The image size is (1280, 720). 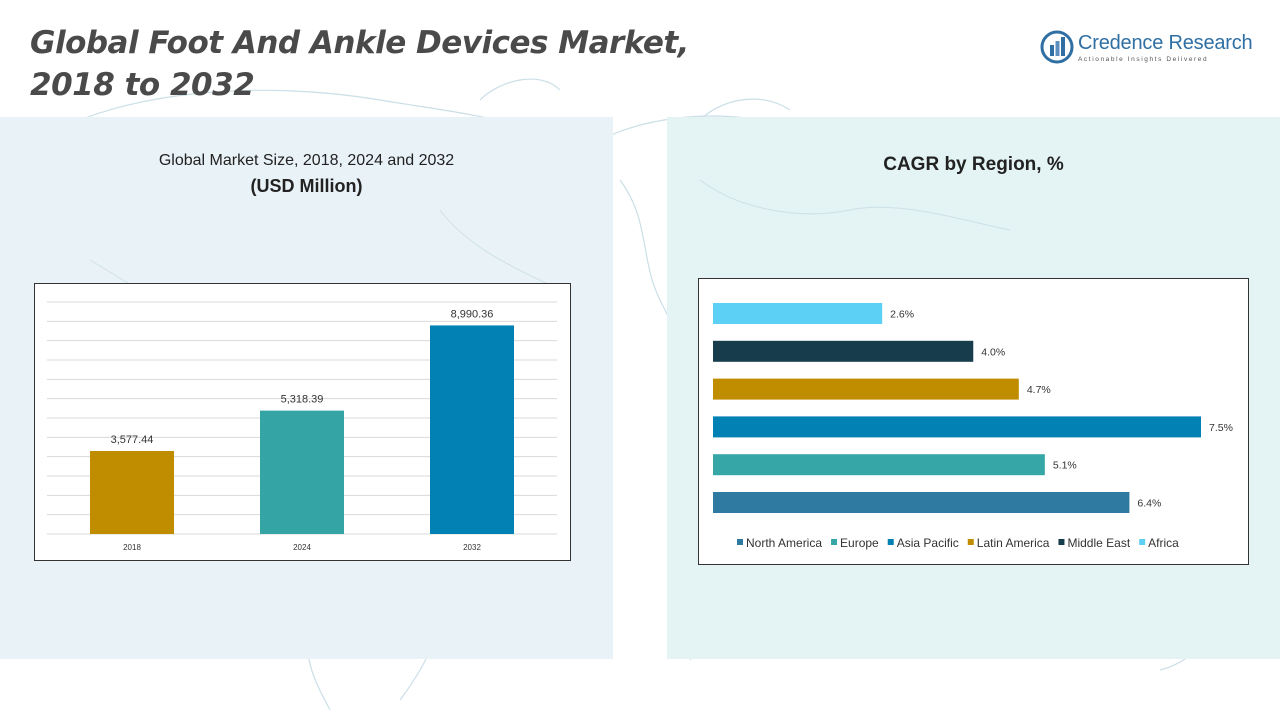 I want to click on market-size-subtitle: Global Market Size, 2018, 2024 and 2032, so click(x=306, y=160).